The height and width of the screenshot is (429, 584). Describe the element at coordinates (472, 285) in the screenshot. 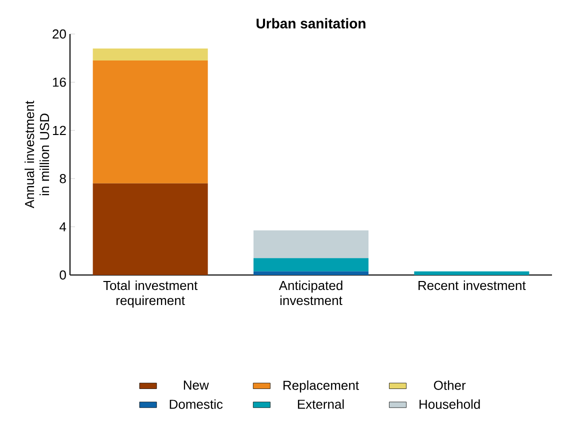

I see `x-tick-label: Recent investment` at that location.